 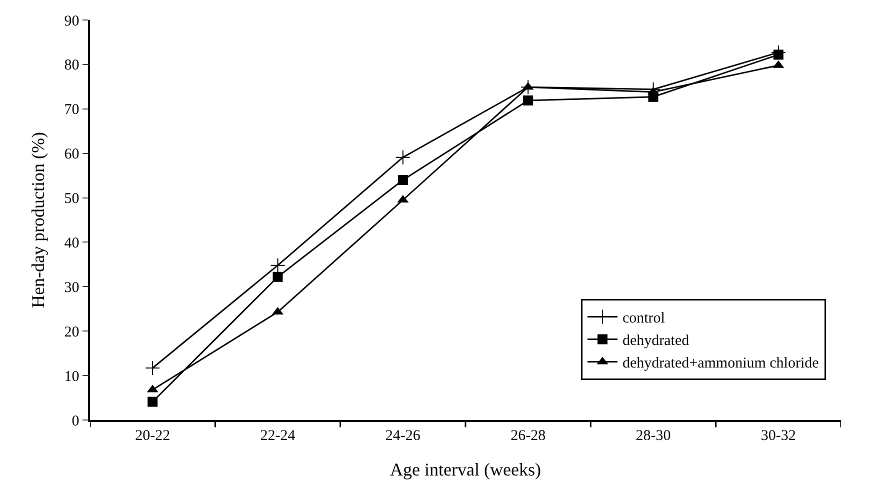 What do you see at coordinates (72, 243) in the screenshot?
I see `y-tick-label: 40` at bounding box center [72, 243].